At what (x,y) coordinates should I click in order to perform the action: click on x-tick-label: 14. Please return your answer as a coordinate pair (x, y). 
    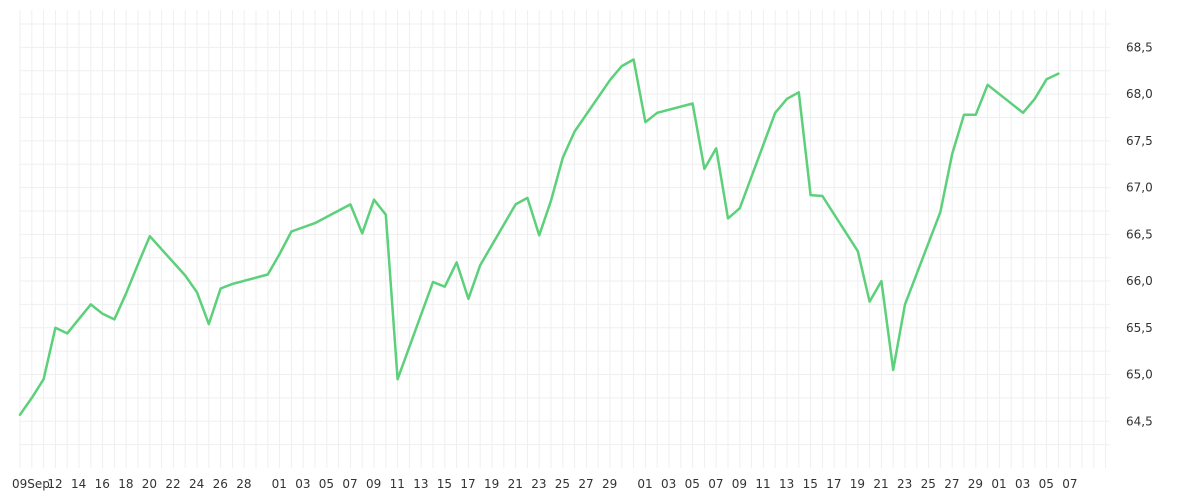
    Looking at the image, I should click on (78, 484).